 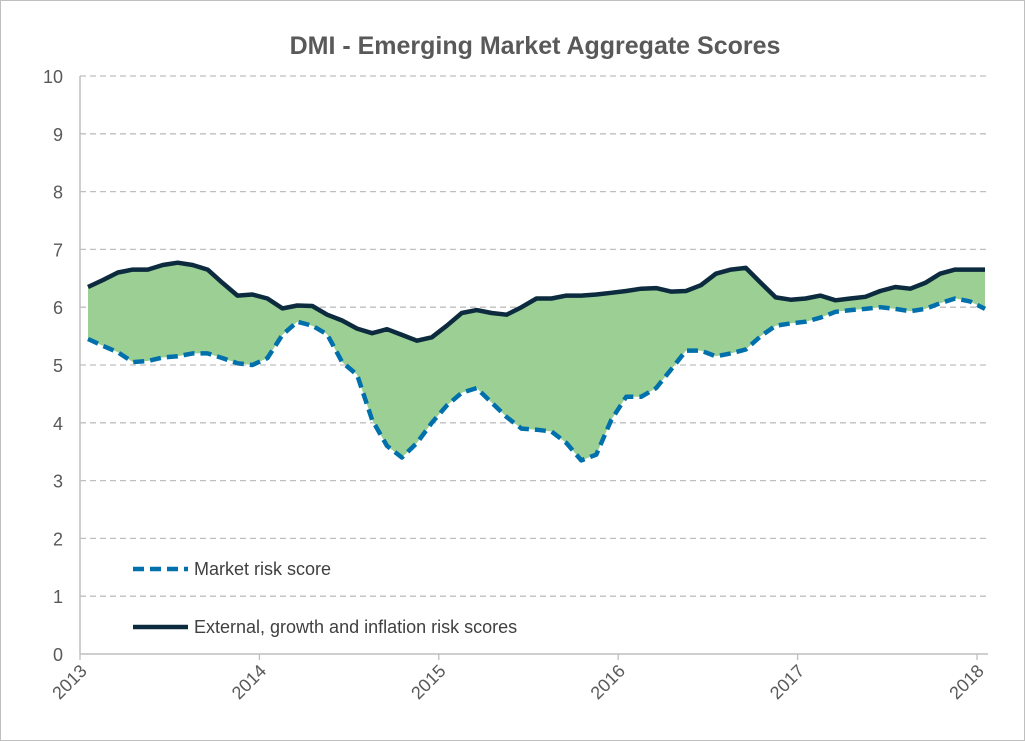 I want to click on y-tick-label: 6, so click(x=58, y=308).